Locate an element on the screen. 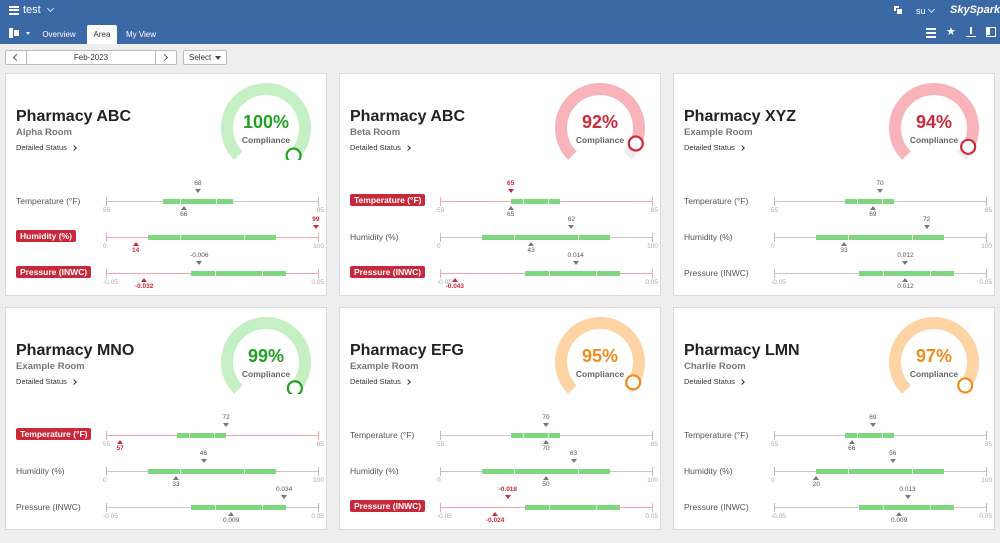 This screenshot has height=543, width=1000. list-icon is located at coordinates (931, 32).